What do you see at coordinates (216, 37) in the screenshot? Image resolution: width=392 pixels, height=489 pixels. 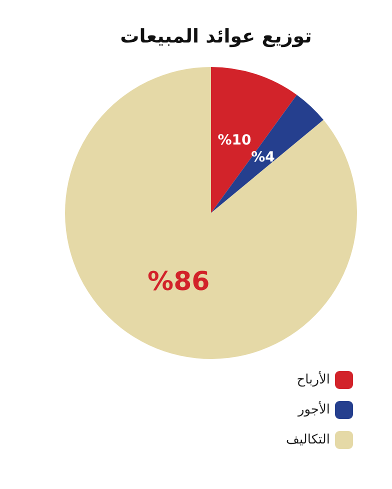 I see `chart-title: توزيع عوائد المبيعات` at bounding box center [216, 37].